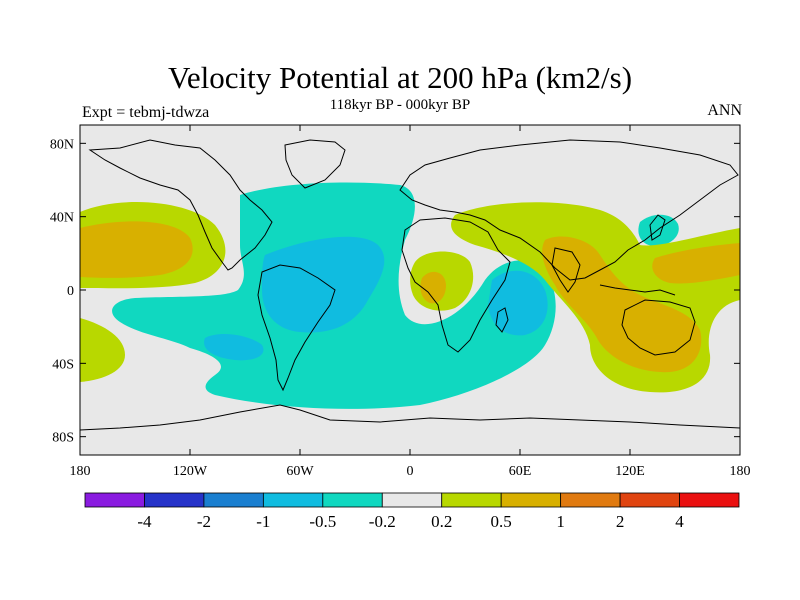  Describe the element at coordinates (234, 347) in the screenshot. I see `field-south-pacific-cyan` at that location.